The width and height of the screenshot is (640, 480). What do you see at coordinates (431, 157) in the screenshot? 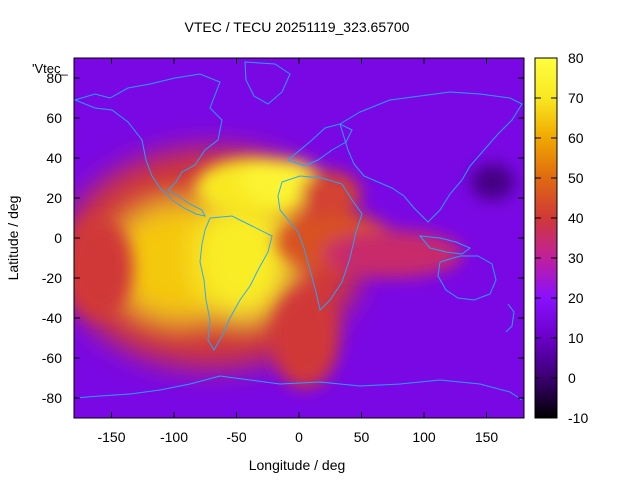
I see `coastline-asia` at bounding box center [431, 157].